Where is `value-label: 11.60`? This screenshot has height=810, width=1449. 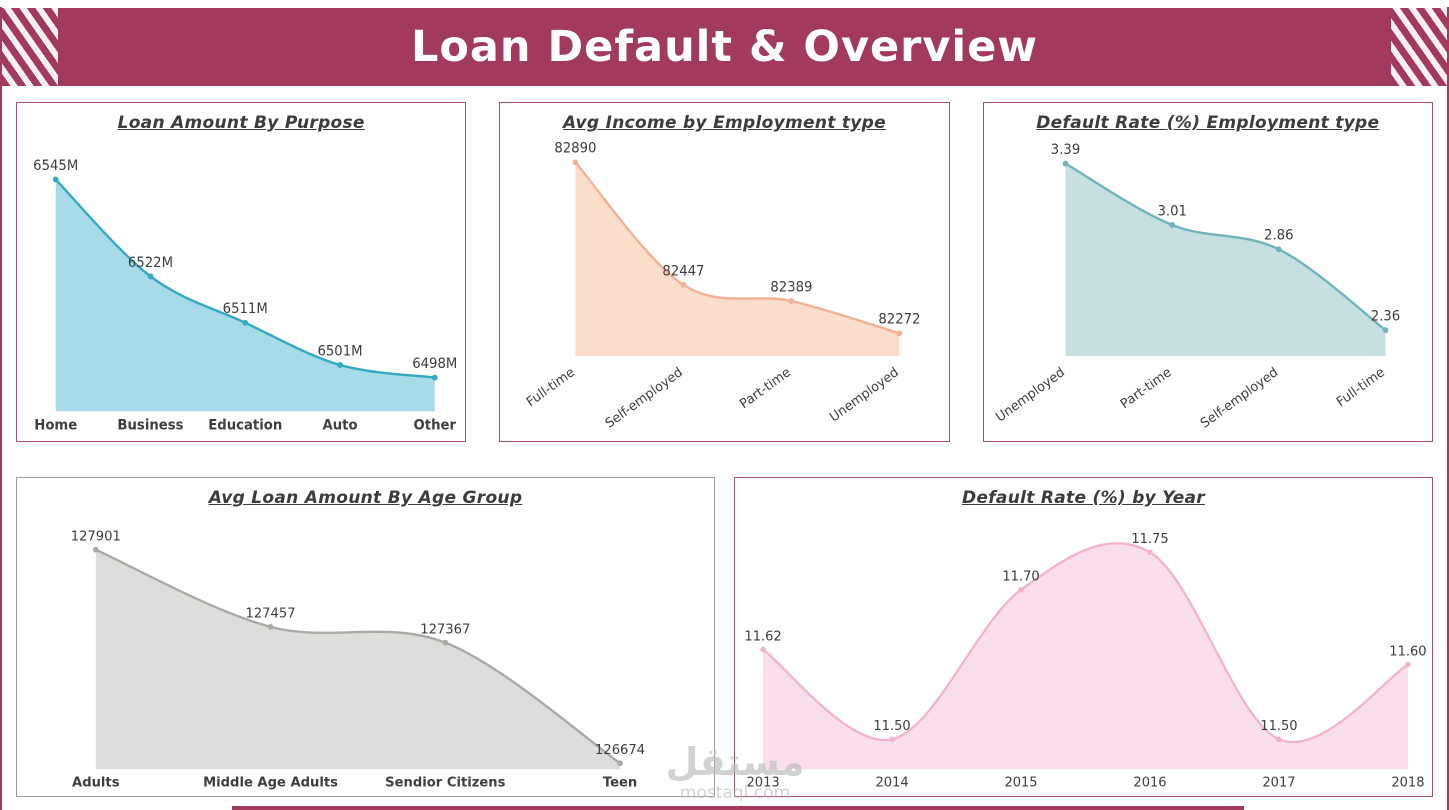
value-label: 11.60 is located at coordinates (1407, 651).